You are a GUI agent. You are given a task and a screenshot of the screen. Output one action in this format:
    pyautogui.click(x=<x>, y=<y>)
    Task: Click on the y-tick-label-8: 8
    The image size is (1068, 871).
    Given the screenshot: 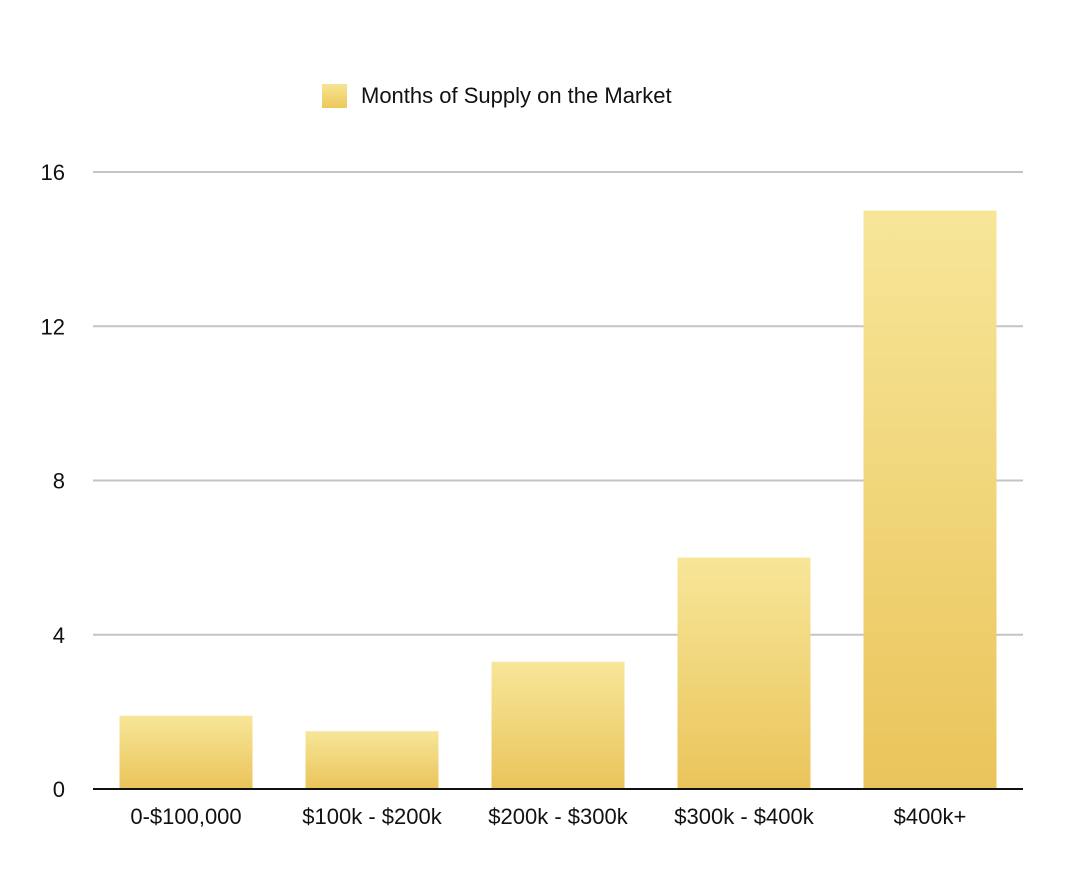 What is the action you would take?
    pyautogui.click(x=59, y=481)
    